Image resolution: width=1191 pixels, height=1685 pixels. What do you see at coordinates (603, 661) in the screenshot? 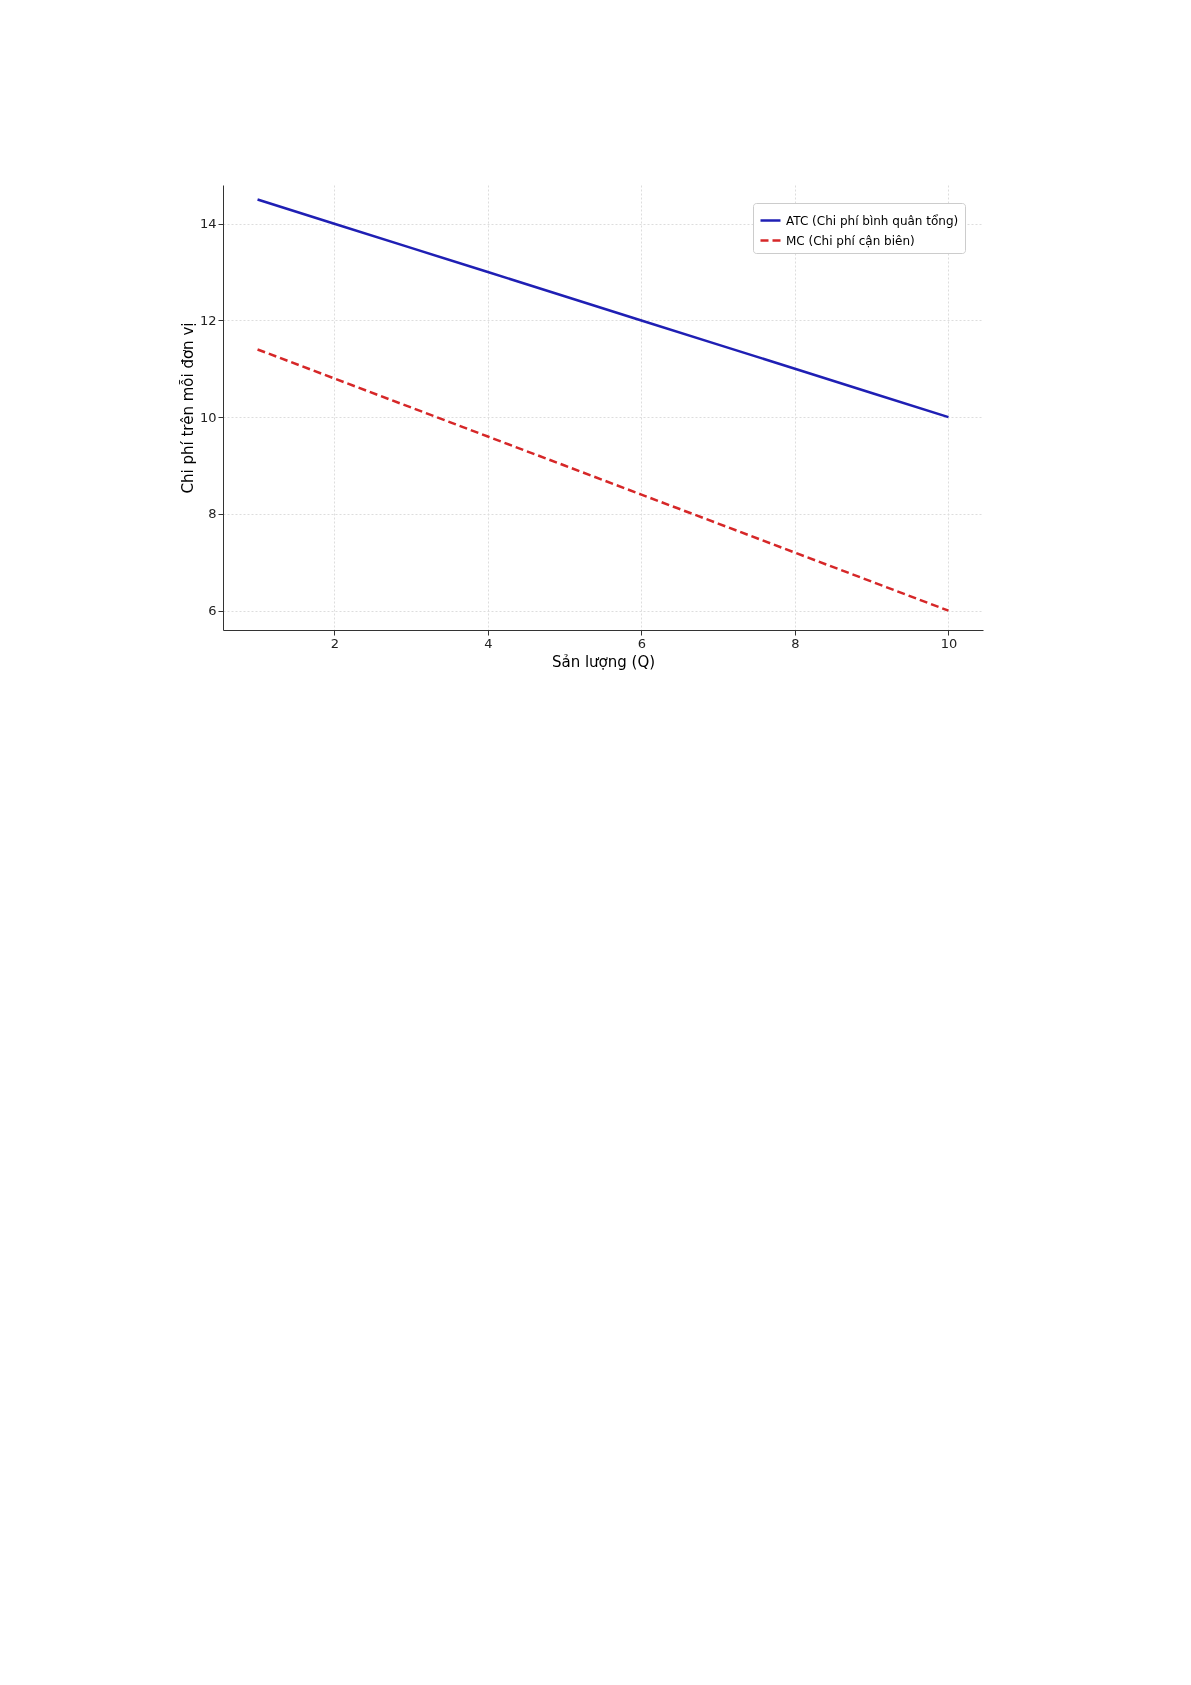
I see `x-axis-title: Sản lượng (Q)` at bounding box center [603, 661].